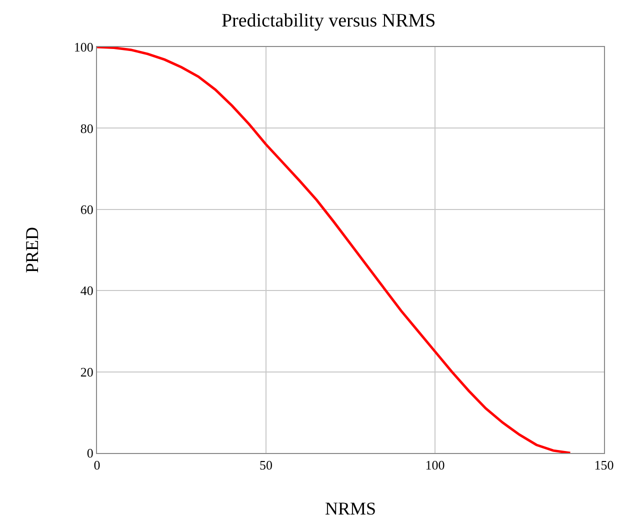 This screenshot has height=527, width=620. What do you see at coordinates (90, 453) in the screenshot?
I see `y-tick-label: 0` at bounding box center [90, 453].